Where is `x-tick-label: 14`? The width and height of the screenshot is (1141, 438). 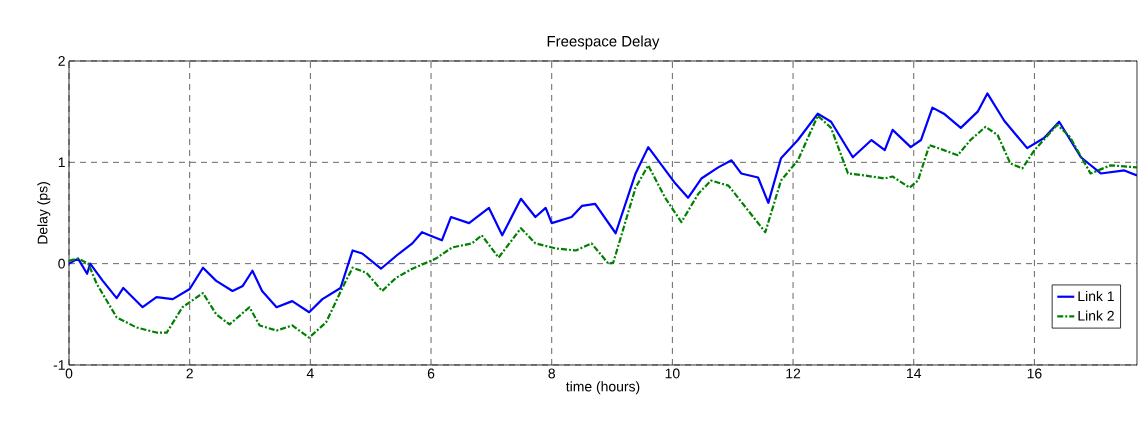
x-tick-label: 14 is located at coordinates (914, 373).